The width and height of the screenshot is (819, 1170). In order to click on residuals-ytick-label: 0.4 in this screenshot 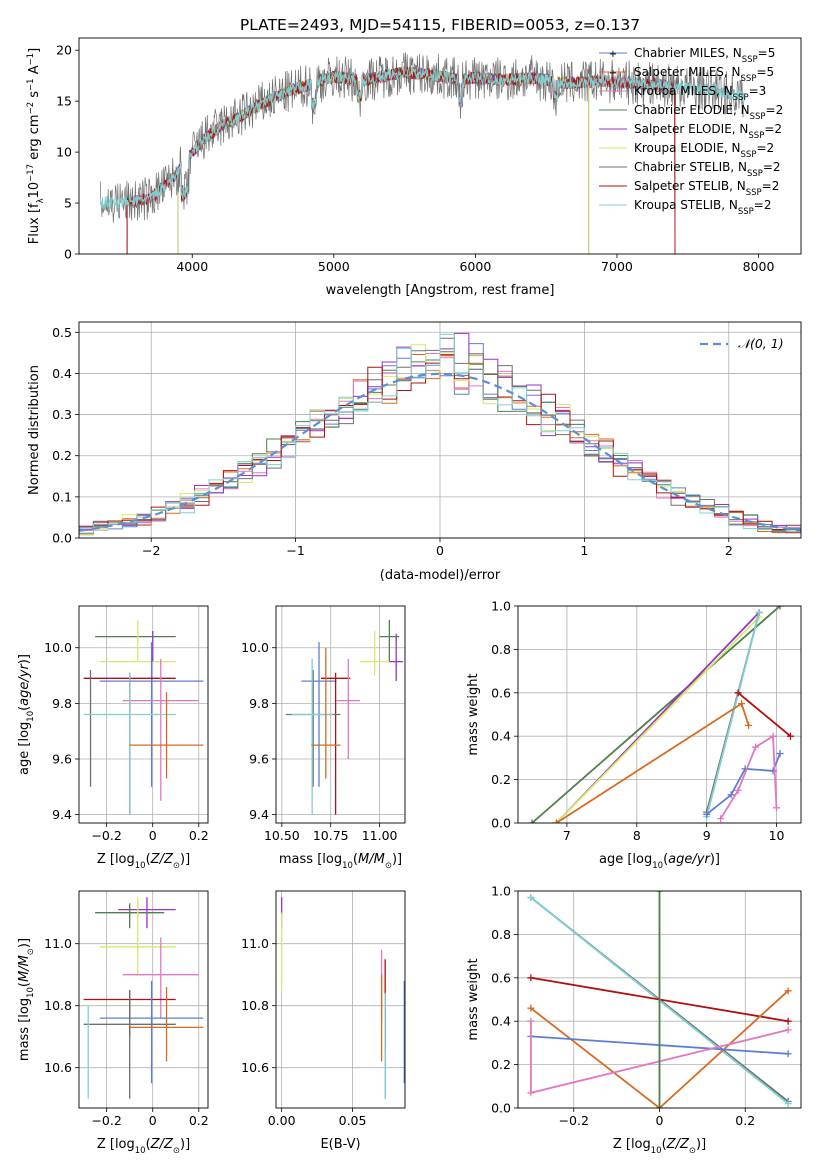, I will do `click(62, 373)`.